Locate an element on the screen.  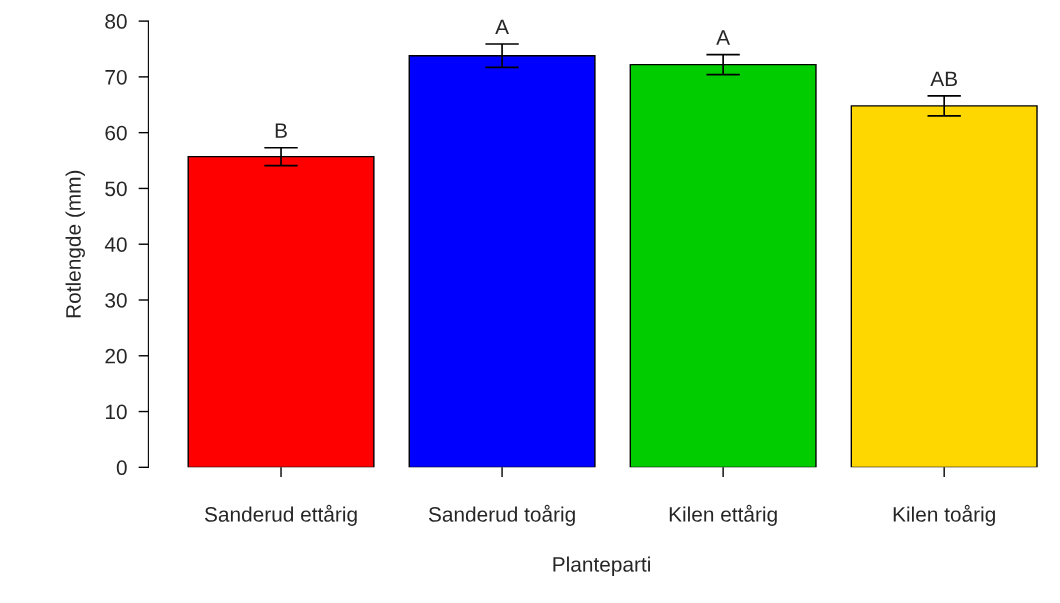
y-tick-label: 70 is located at coordinates (116, 77).